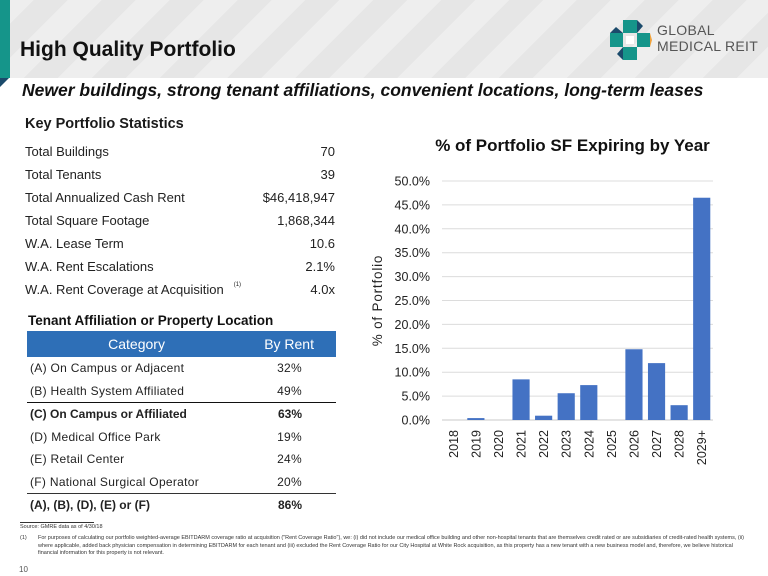  What do you see at coordinates (521, 399) in the screenshot?
I see `bar-2021` at bounding box center [521, 399].